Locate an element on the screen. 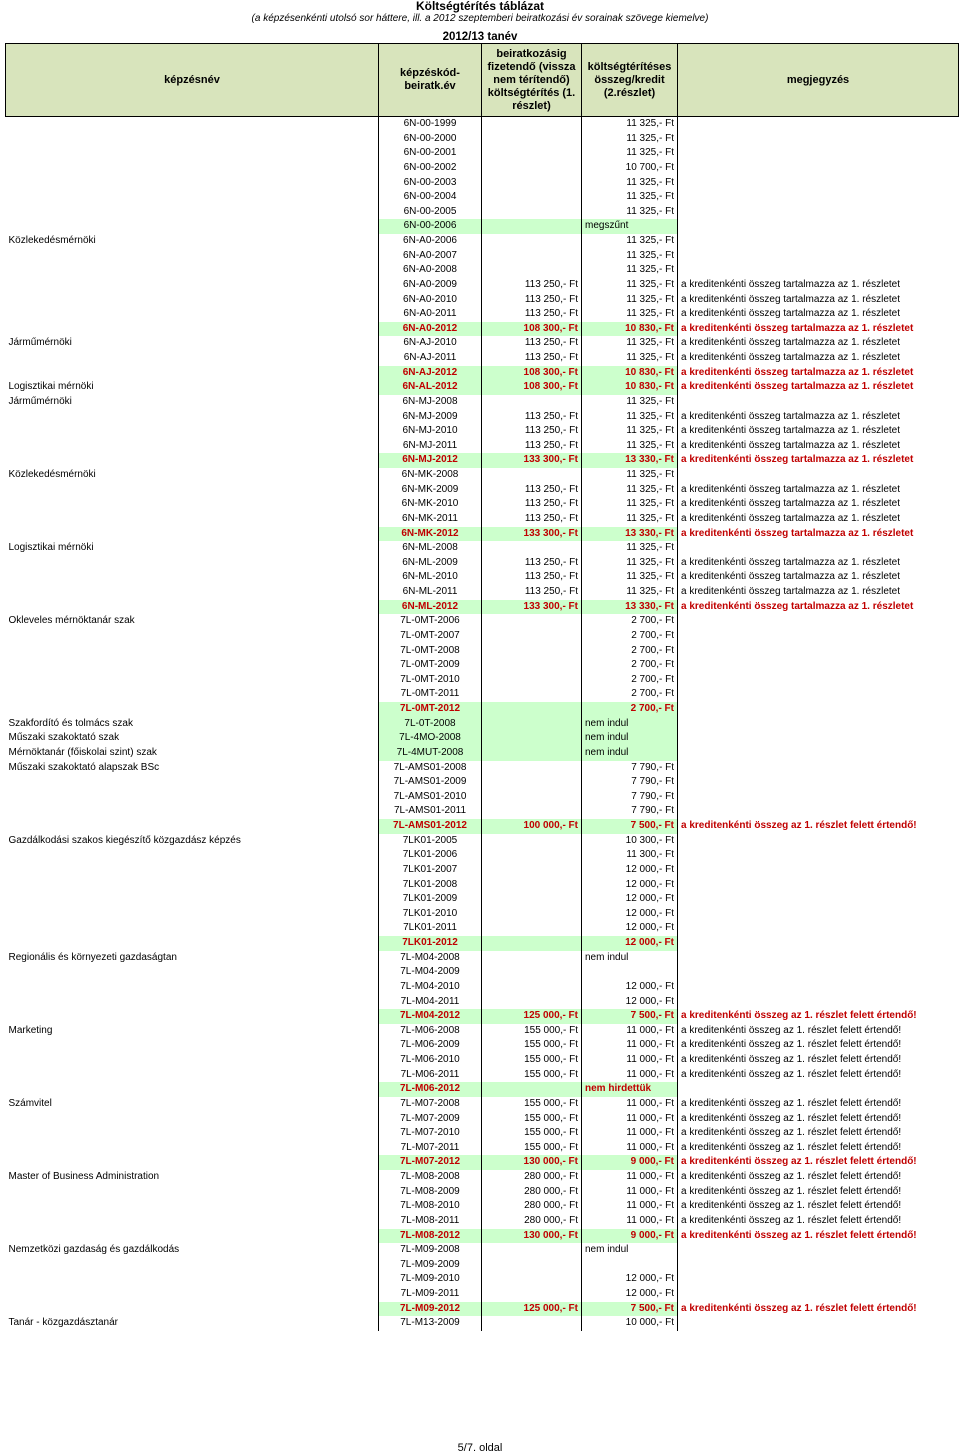 Image resolution: width=960 pixels, height=1456 pixels. code-cell: 7L-0MT-2009 is located at coordinates (430, 665).